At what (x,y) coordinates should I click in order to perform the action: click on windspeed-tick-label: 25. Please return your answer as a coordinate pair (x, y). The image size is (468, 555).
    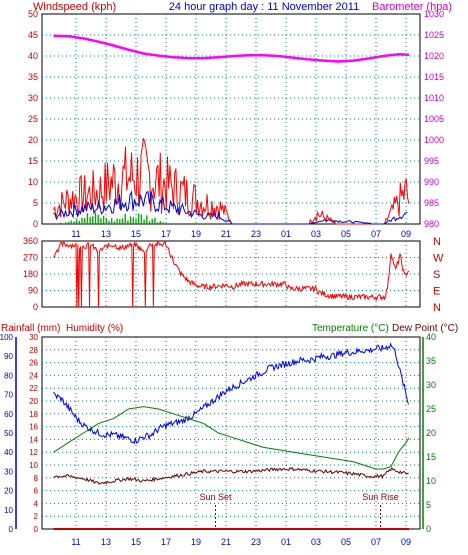
    Looking at the image, I should click on (33, 119).